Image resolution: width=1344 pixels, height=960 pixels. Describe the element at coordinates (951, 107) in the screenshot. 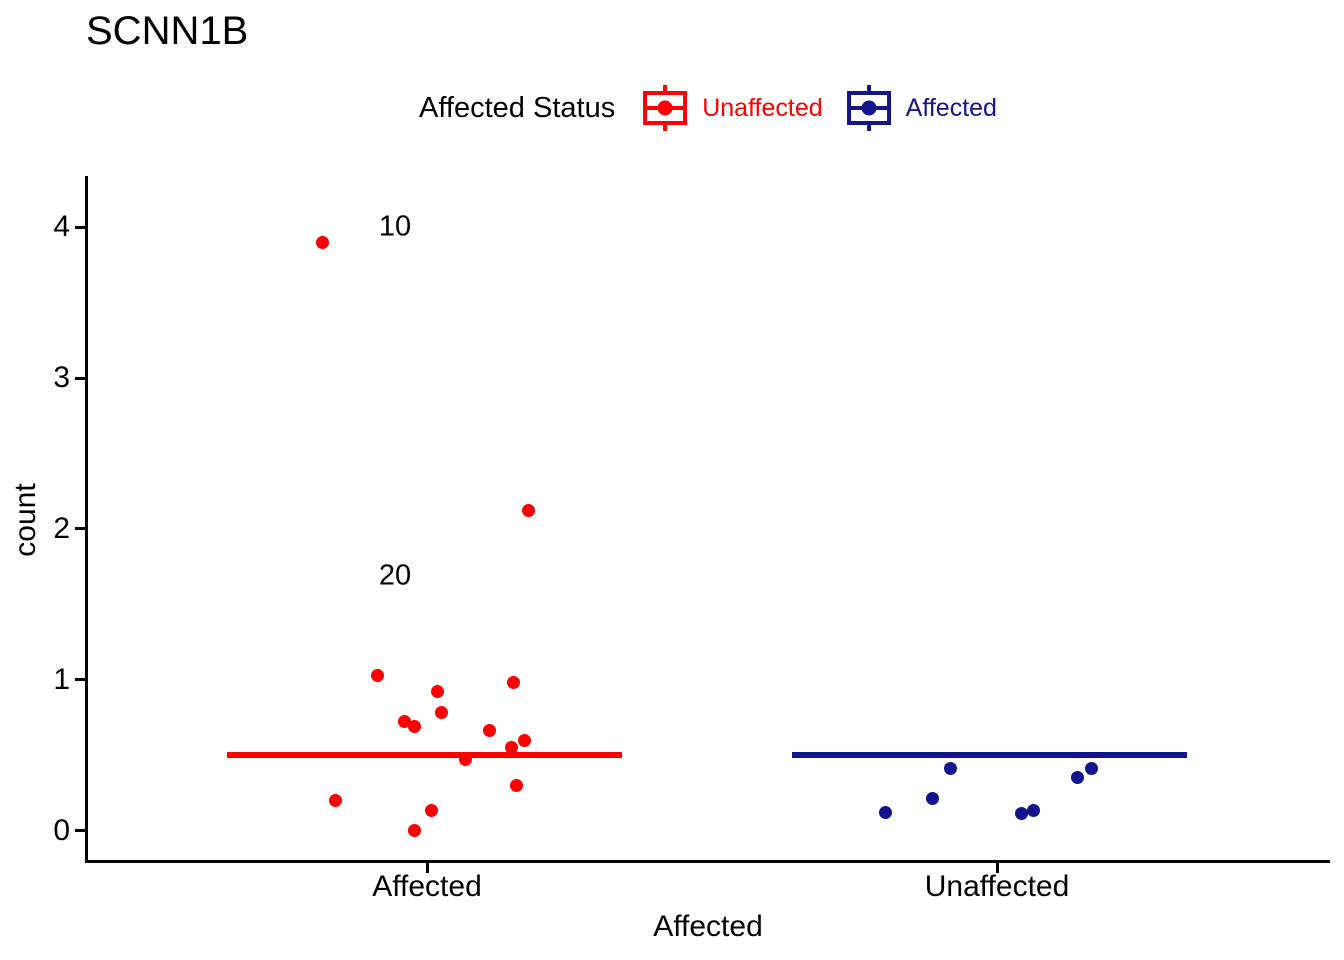

I see `legend-item-label: Affected` at that location.